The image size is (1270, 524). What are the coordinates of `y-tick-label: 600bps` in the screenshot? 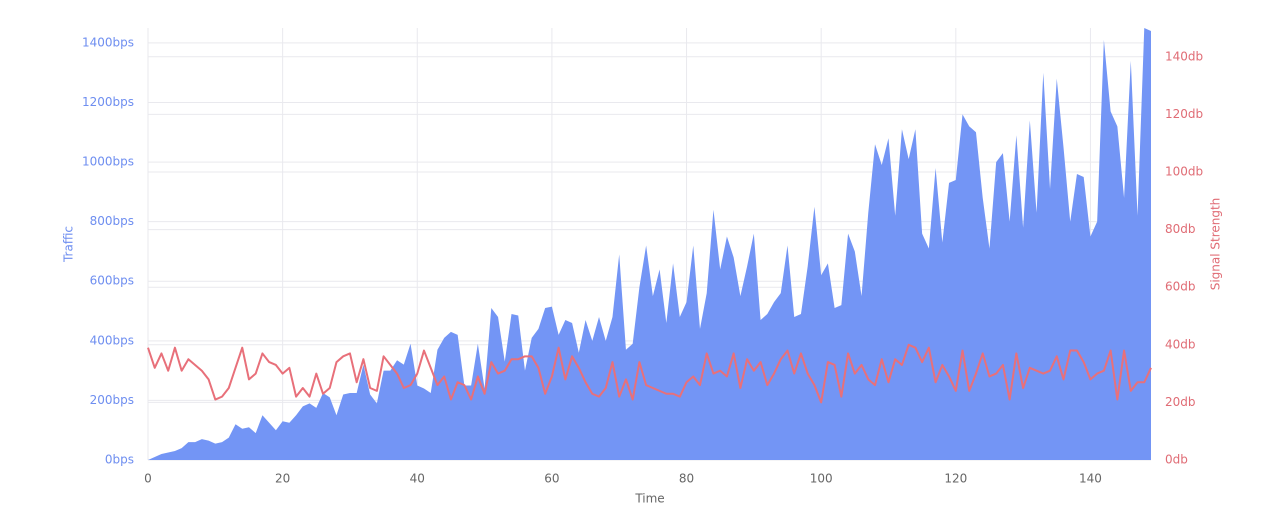 It's located at (112, 281).